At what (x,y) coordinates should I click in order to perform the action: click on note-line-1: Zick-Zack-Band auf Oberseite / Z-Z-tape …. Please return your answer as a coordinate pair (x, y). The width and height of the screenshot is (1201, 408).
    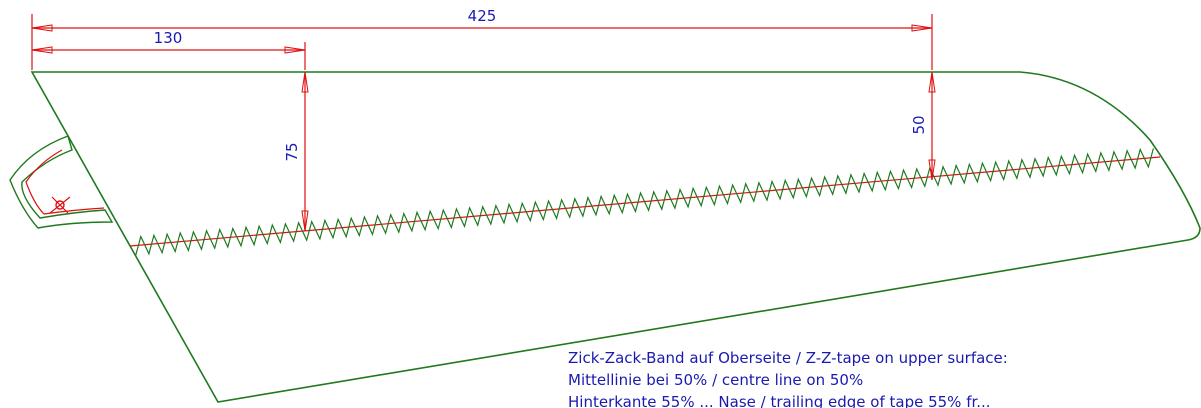
    Looking at the image, I should click on (788, 358).